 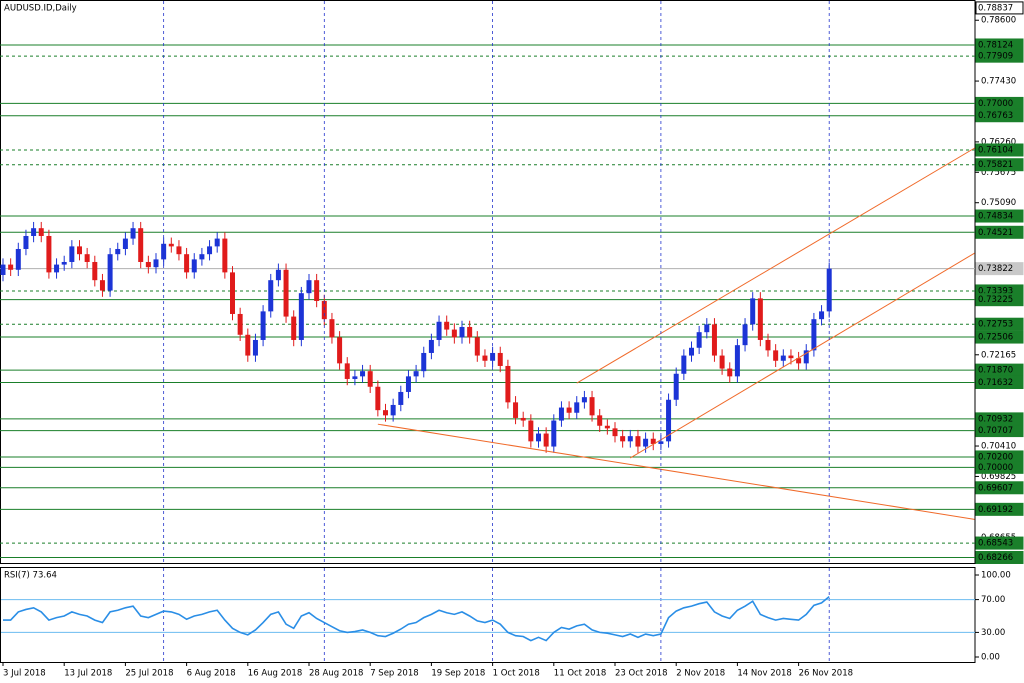 What do you see at coordinates (676, 471) in the screenshot?
I see `trendline` at bounding box center [676, 471].